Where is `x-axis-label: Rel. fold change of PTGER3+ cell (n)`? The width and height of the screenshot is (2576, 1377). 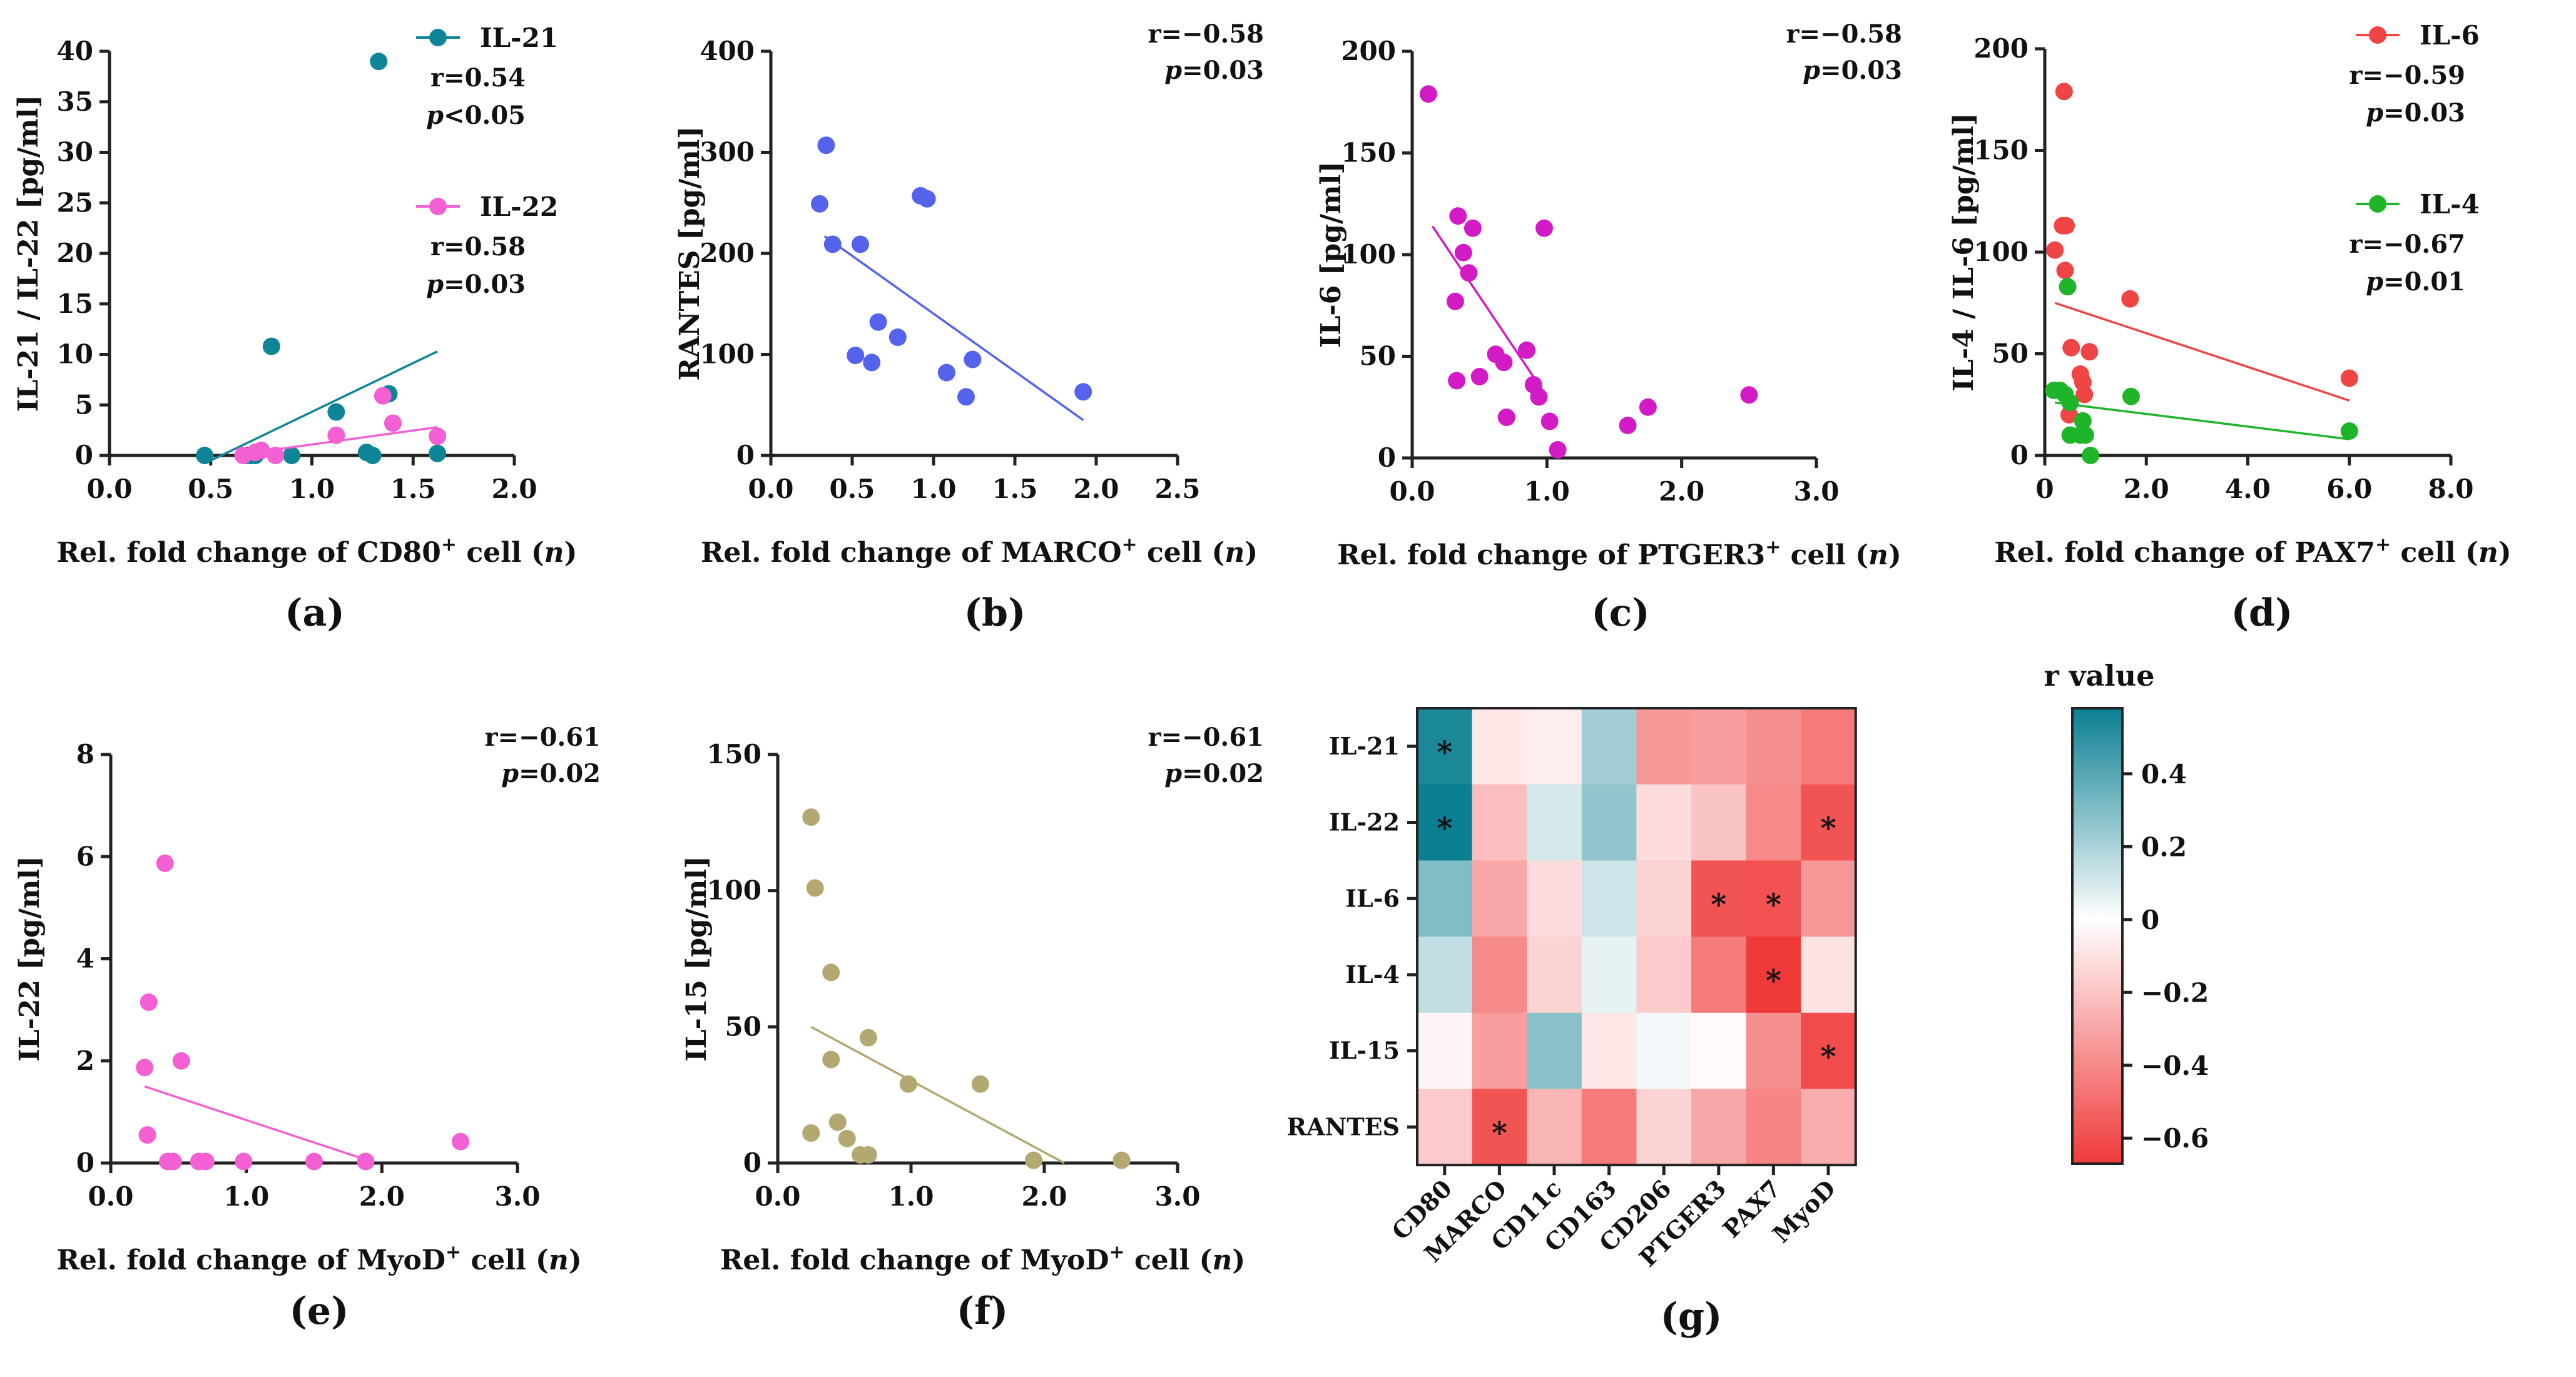
x-axis-label: Rel. fold change of PTGER3+ cell (n) is located at coordinates (1619, 553).